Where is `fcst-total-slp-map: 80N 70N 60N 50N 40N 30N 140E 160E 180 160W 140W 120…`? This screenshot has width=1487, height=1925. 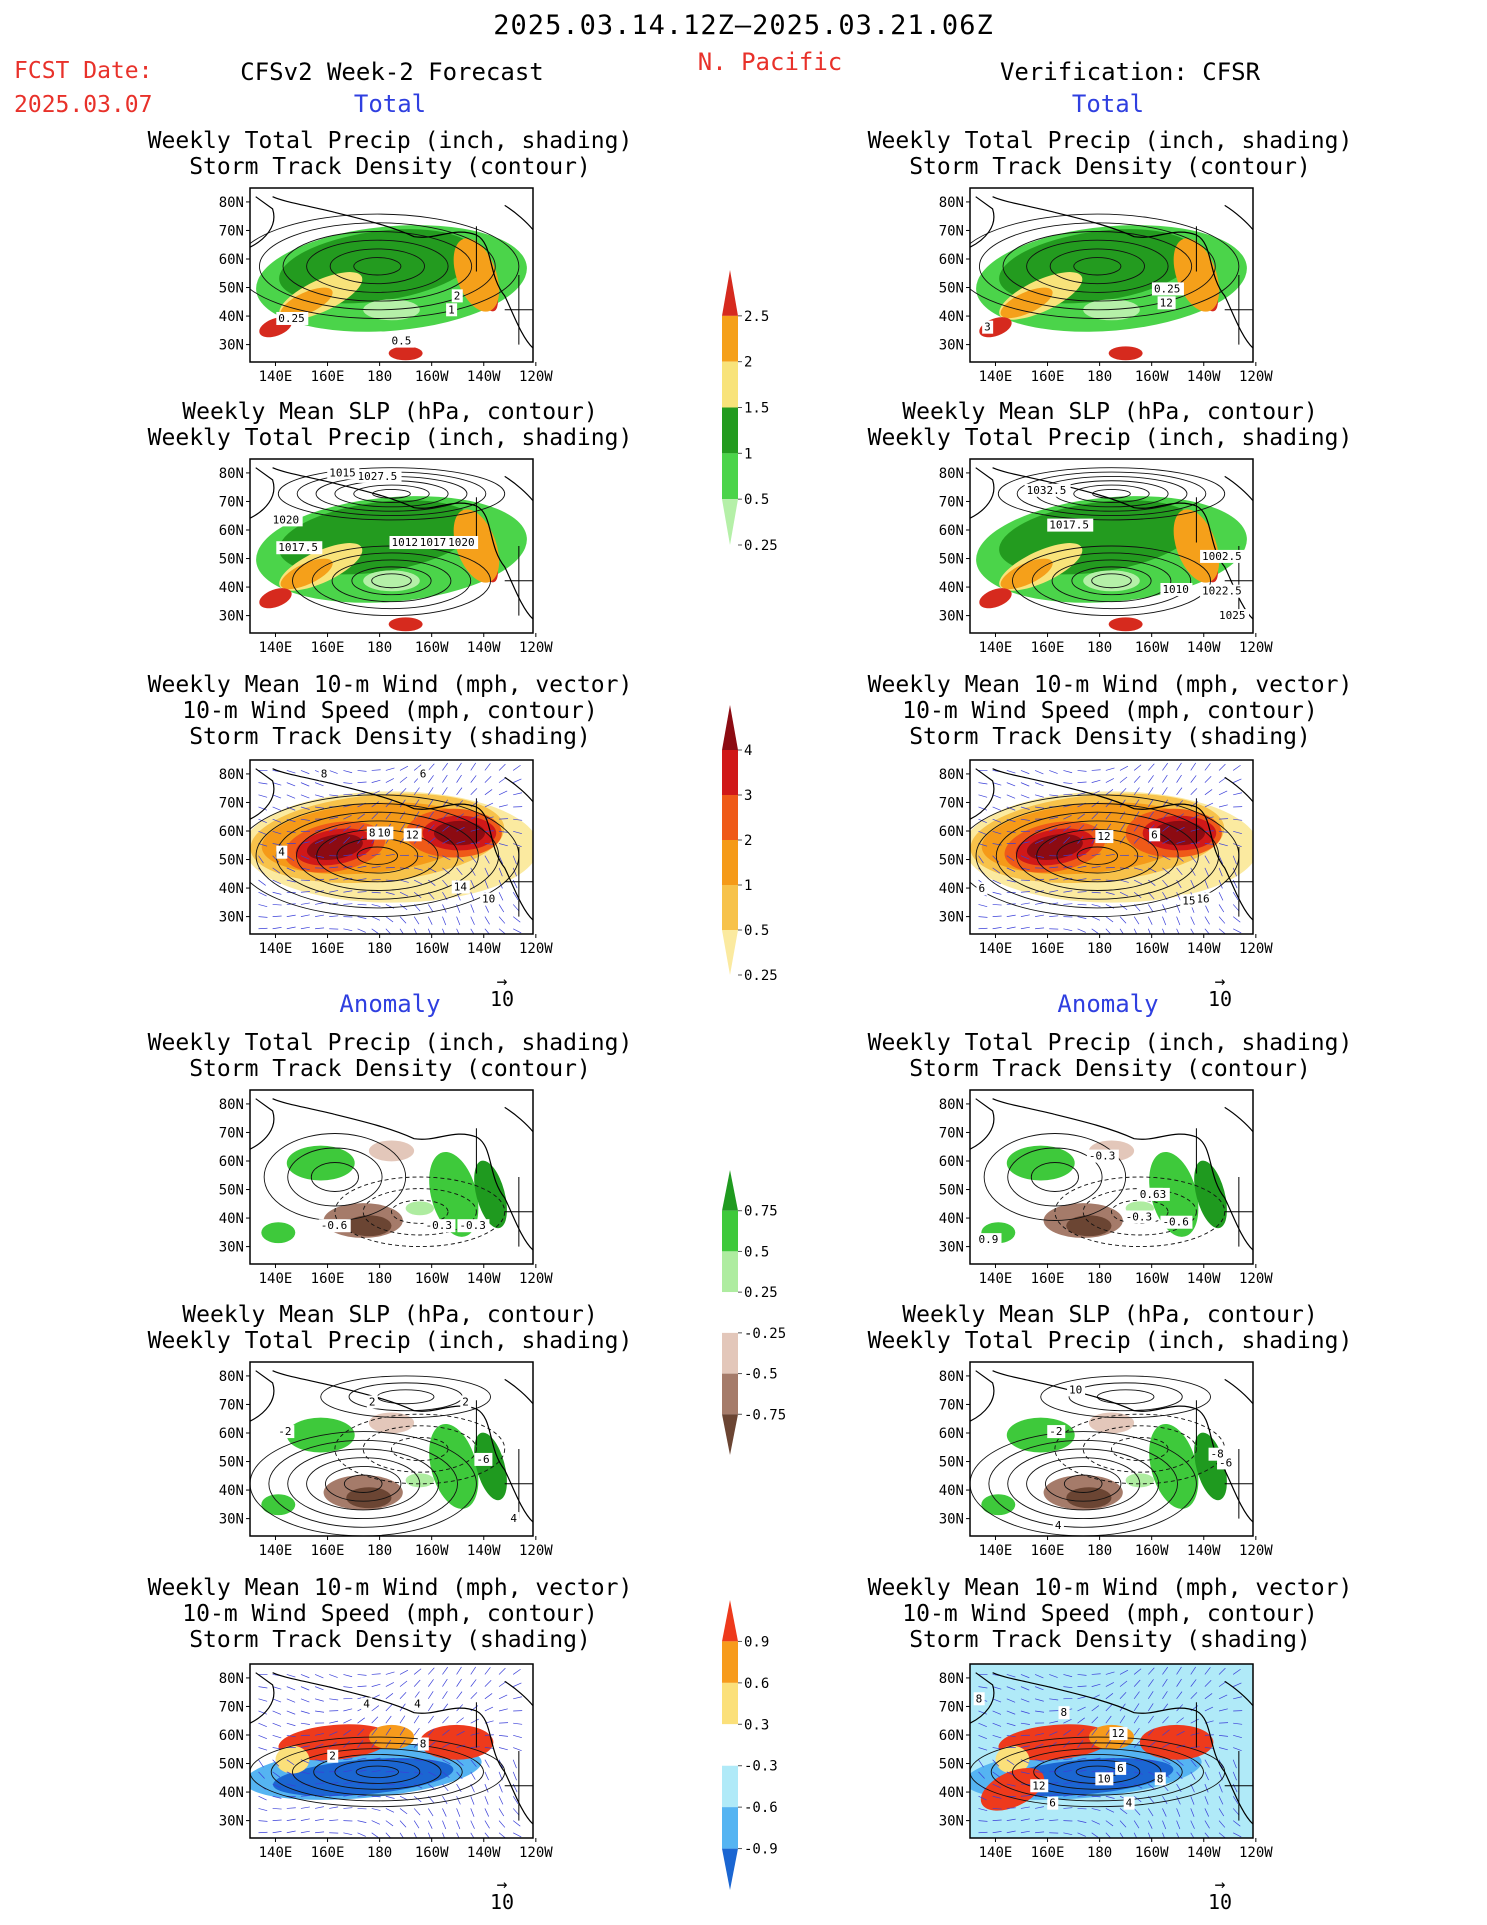
fcst-total-slp-map: 80N 70N 60N 50N 40N 30N 140E 160E 180 160W 140W 120… is located at coordinates (386, 557).